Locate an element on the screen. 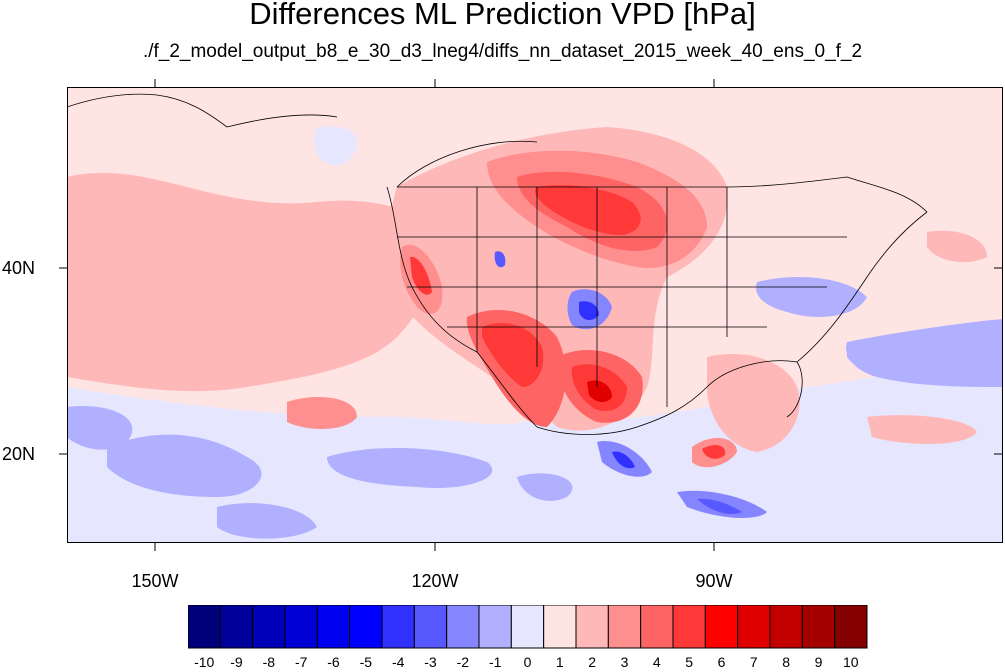  colorbar-tick-label: -6 is located at coordinates (333, 662).